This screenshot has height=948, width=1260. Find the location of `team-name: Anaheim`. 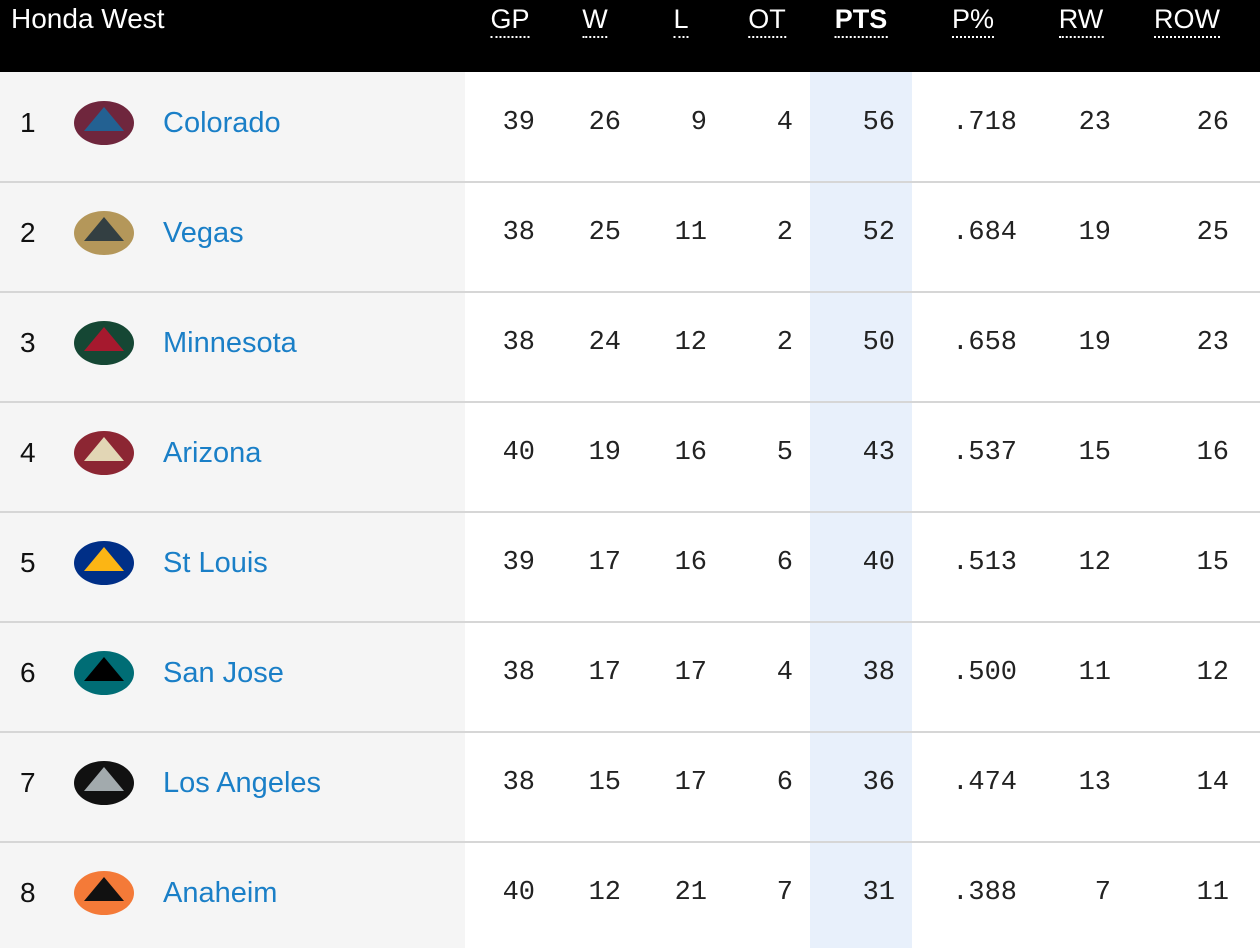

team-name: Anaheim is located at coordinates (220, 893).